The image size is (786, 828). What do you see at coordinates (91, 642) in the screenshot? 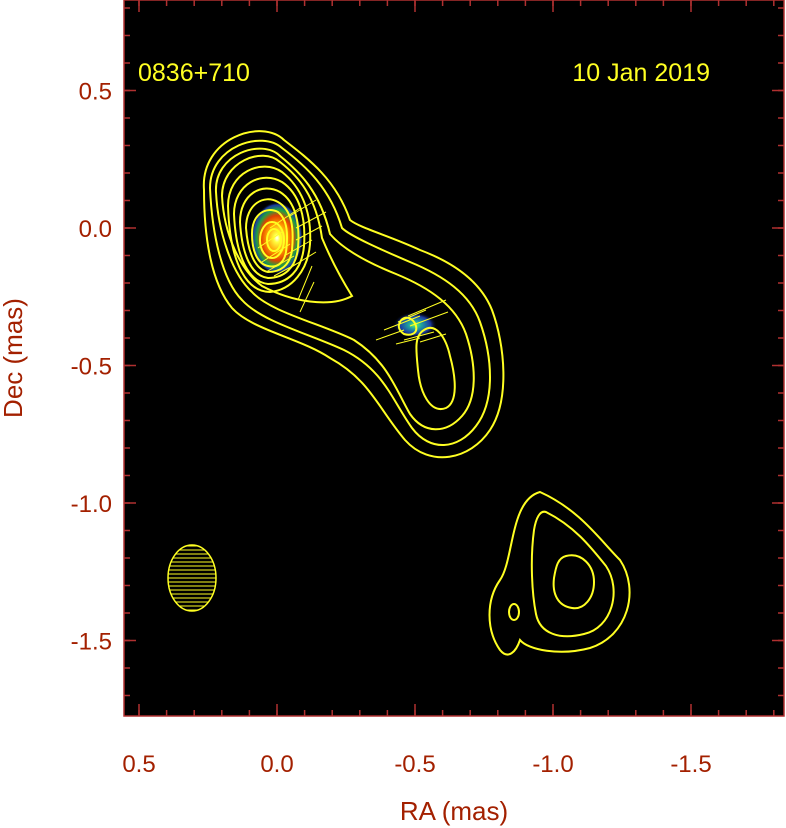
I see `y-tick-label: -1.5` at bounding box center [91, 642].